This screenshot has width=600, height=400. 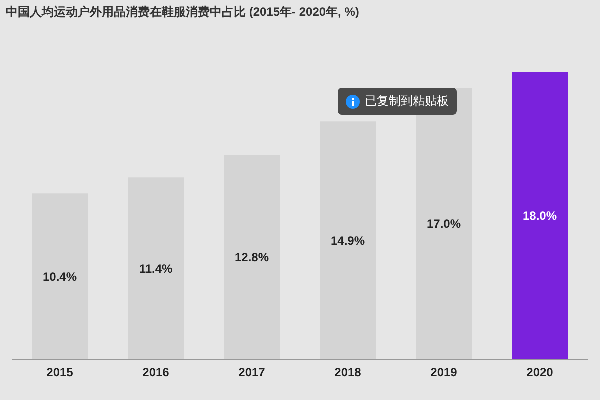 What do you see at coordinates (444, 373) in the screenshot?
I see `x-tick-label: 2019` at bounding box center [444, 373].